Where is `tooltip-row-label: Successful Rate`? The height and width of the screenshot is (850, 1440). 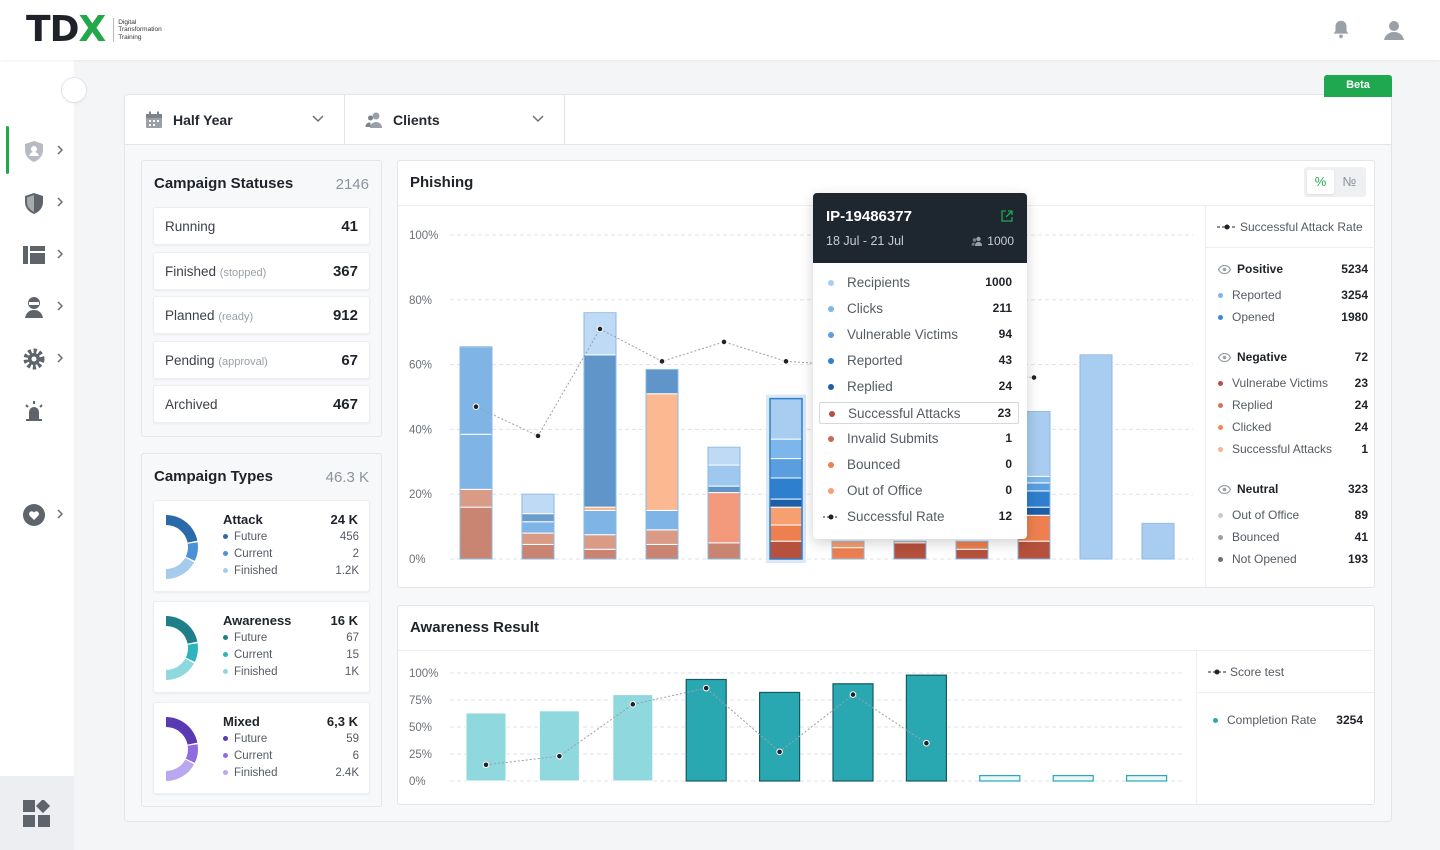 tooltip-row-label: Successful Rate is located at coordinates (896, 516).